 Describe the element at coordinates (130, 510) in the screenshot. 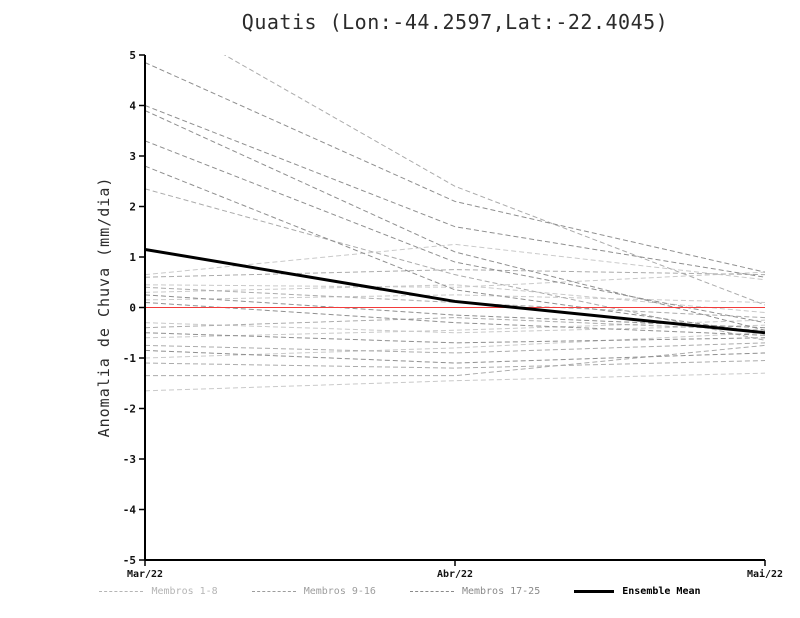

I see `y-axis-tick-label: -4` at that location.